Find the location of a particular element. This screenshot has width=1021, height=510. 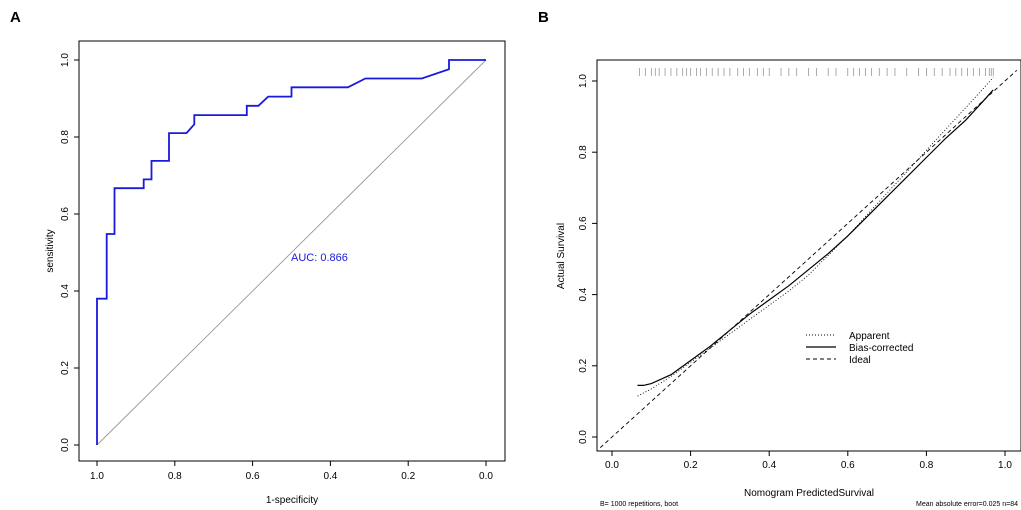

legend-bias-corrected-label: Bias-corrected is located at coordinates (881, 348).